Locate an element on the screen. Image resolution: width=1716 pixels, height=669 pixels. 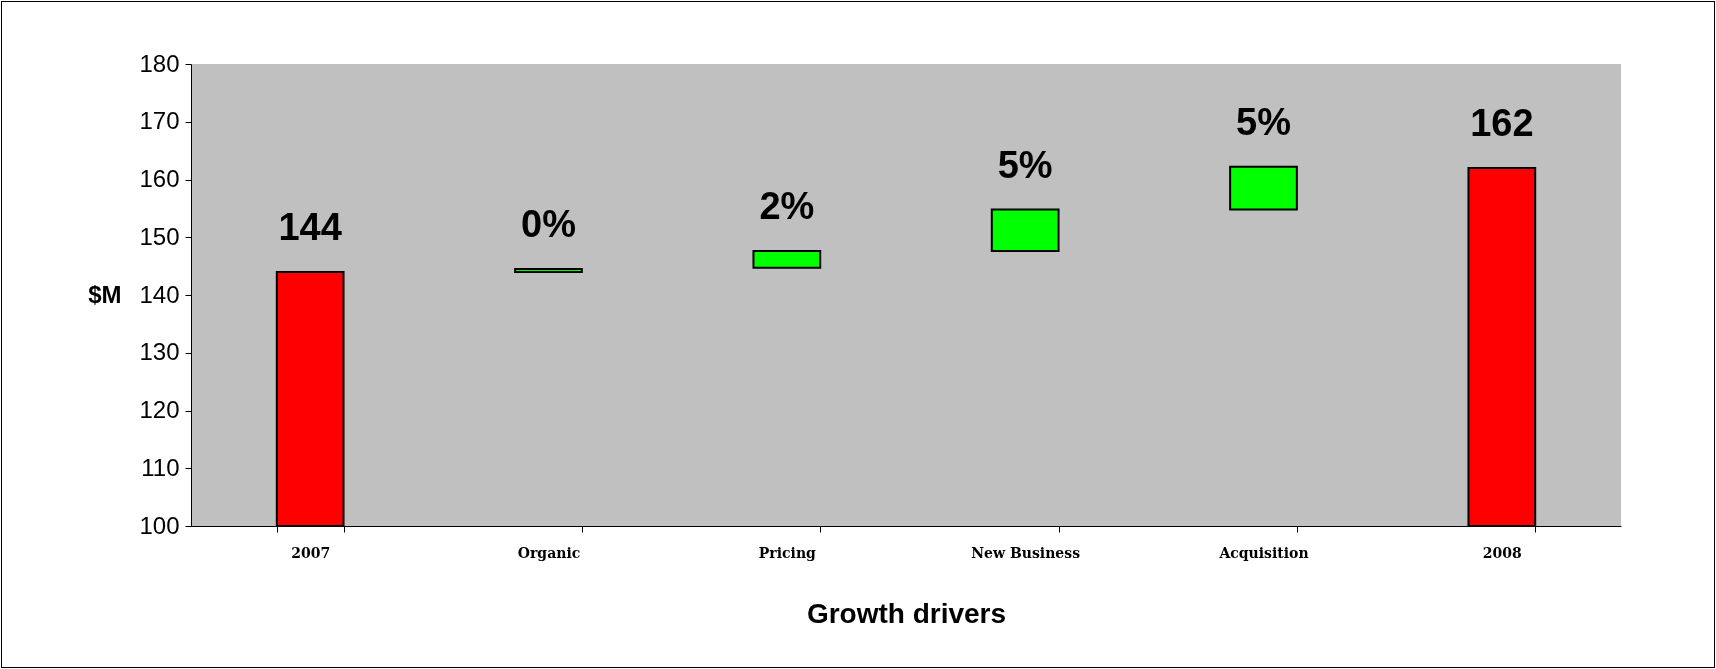
x-tick-label: Acquisition is located at coordinates (1263, 552).